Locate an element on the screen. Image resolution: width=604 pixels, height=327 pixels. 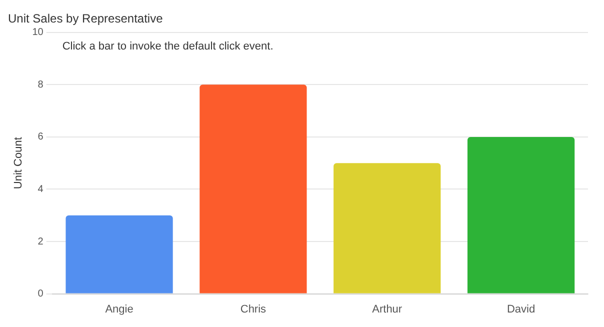
text: Click a bar to invoke the default click event. is located at coordinates (168, 46).